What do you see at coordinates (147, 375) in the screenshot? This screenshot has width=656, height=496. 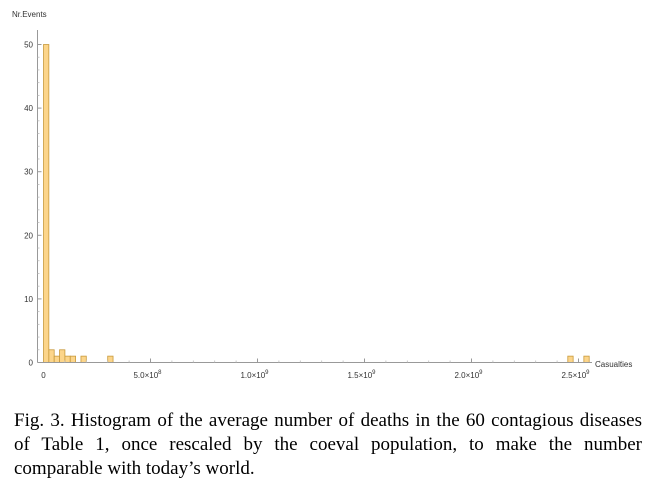 I see `x-tick-label: 5.0×10⁸` at bounding box center [147, 375].